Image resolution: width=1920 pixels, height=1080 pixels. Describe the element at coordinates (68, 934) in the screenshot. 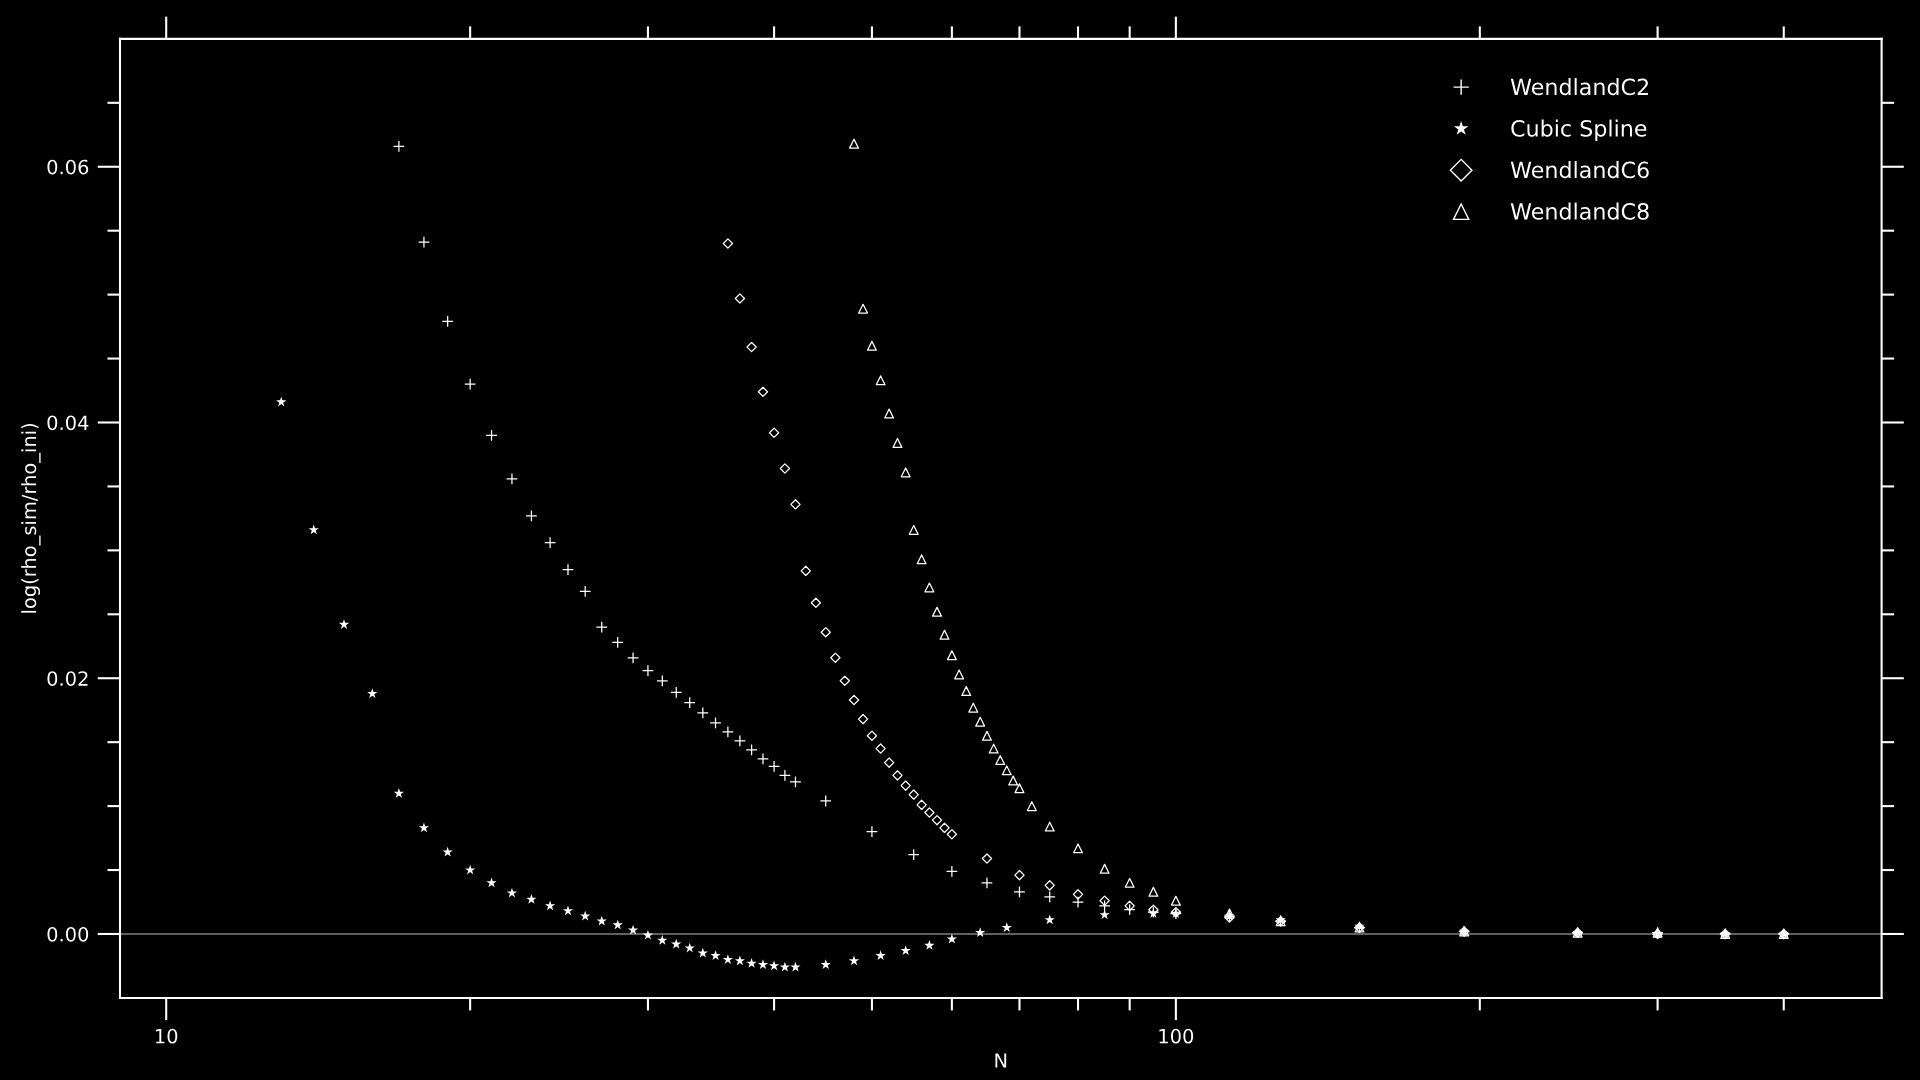

I see `y-tick-label: 0.00` at that location.